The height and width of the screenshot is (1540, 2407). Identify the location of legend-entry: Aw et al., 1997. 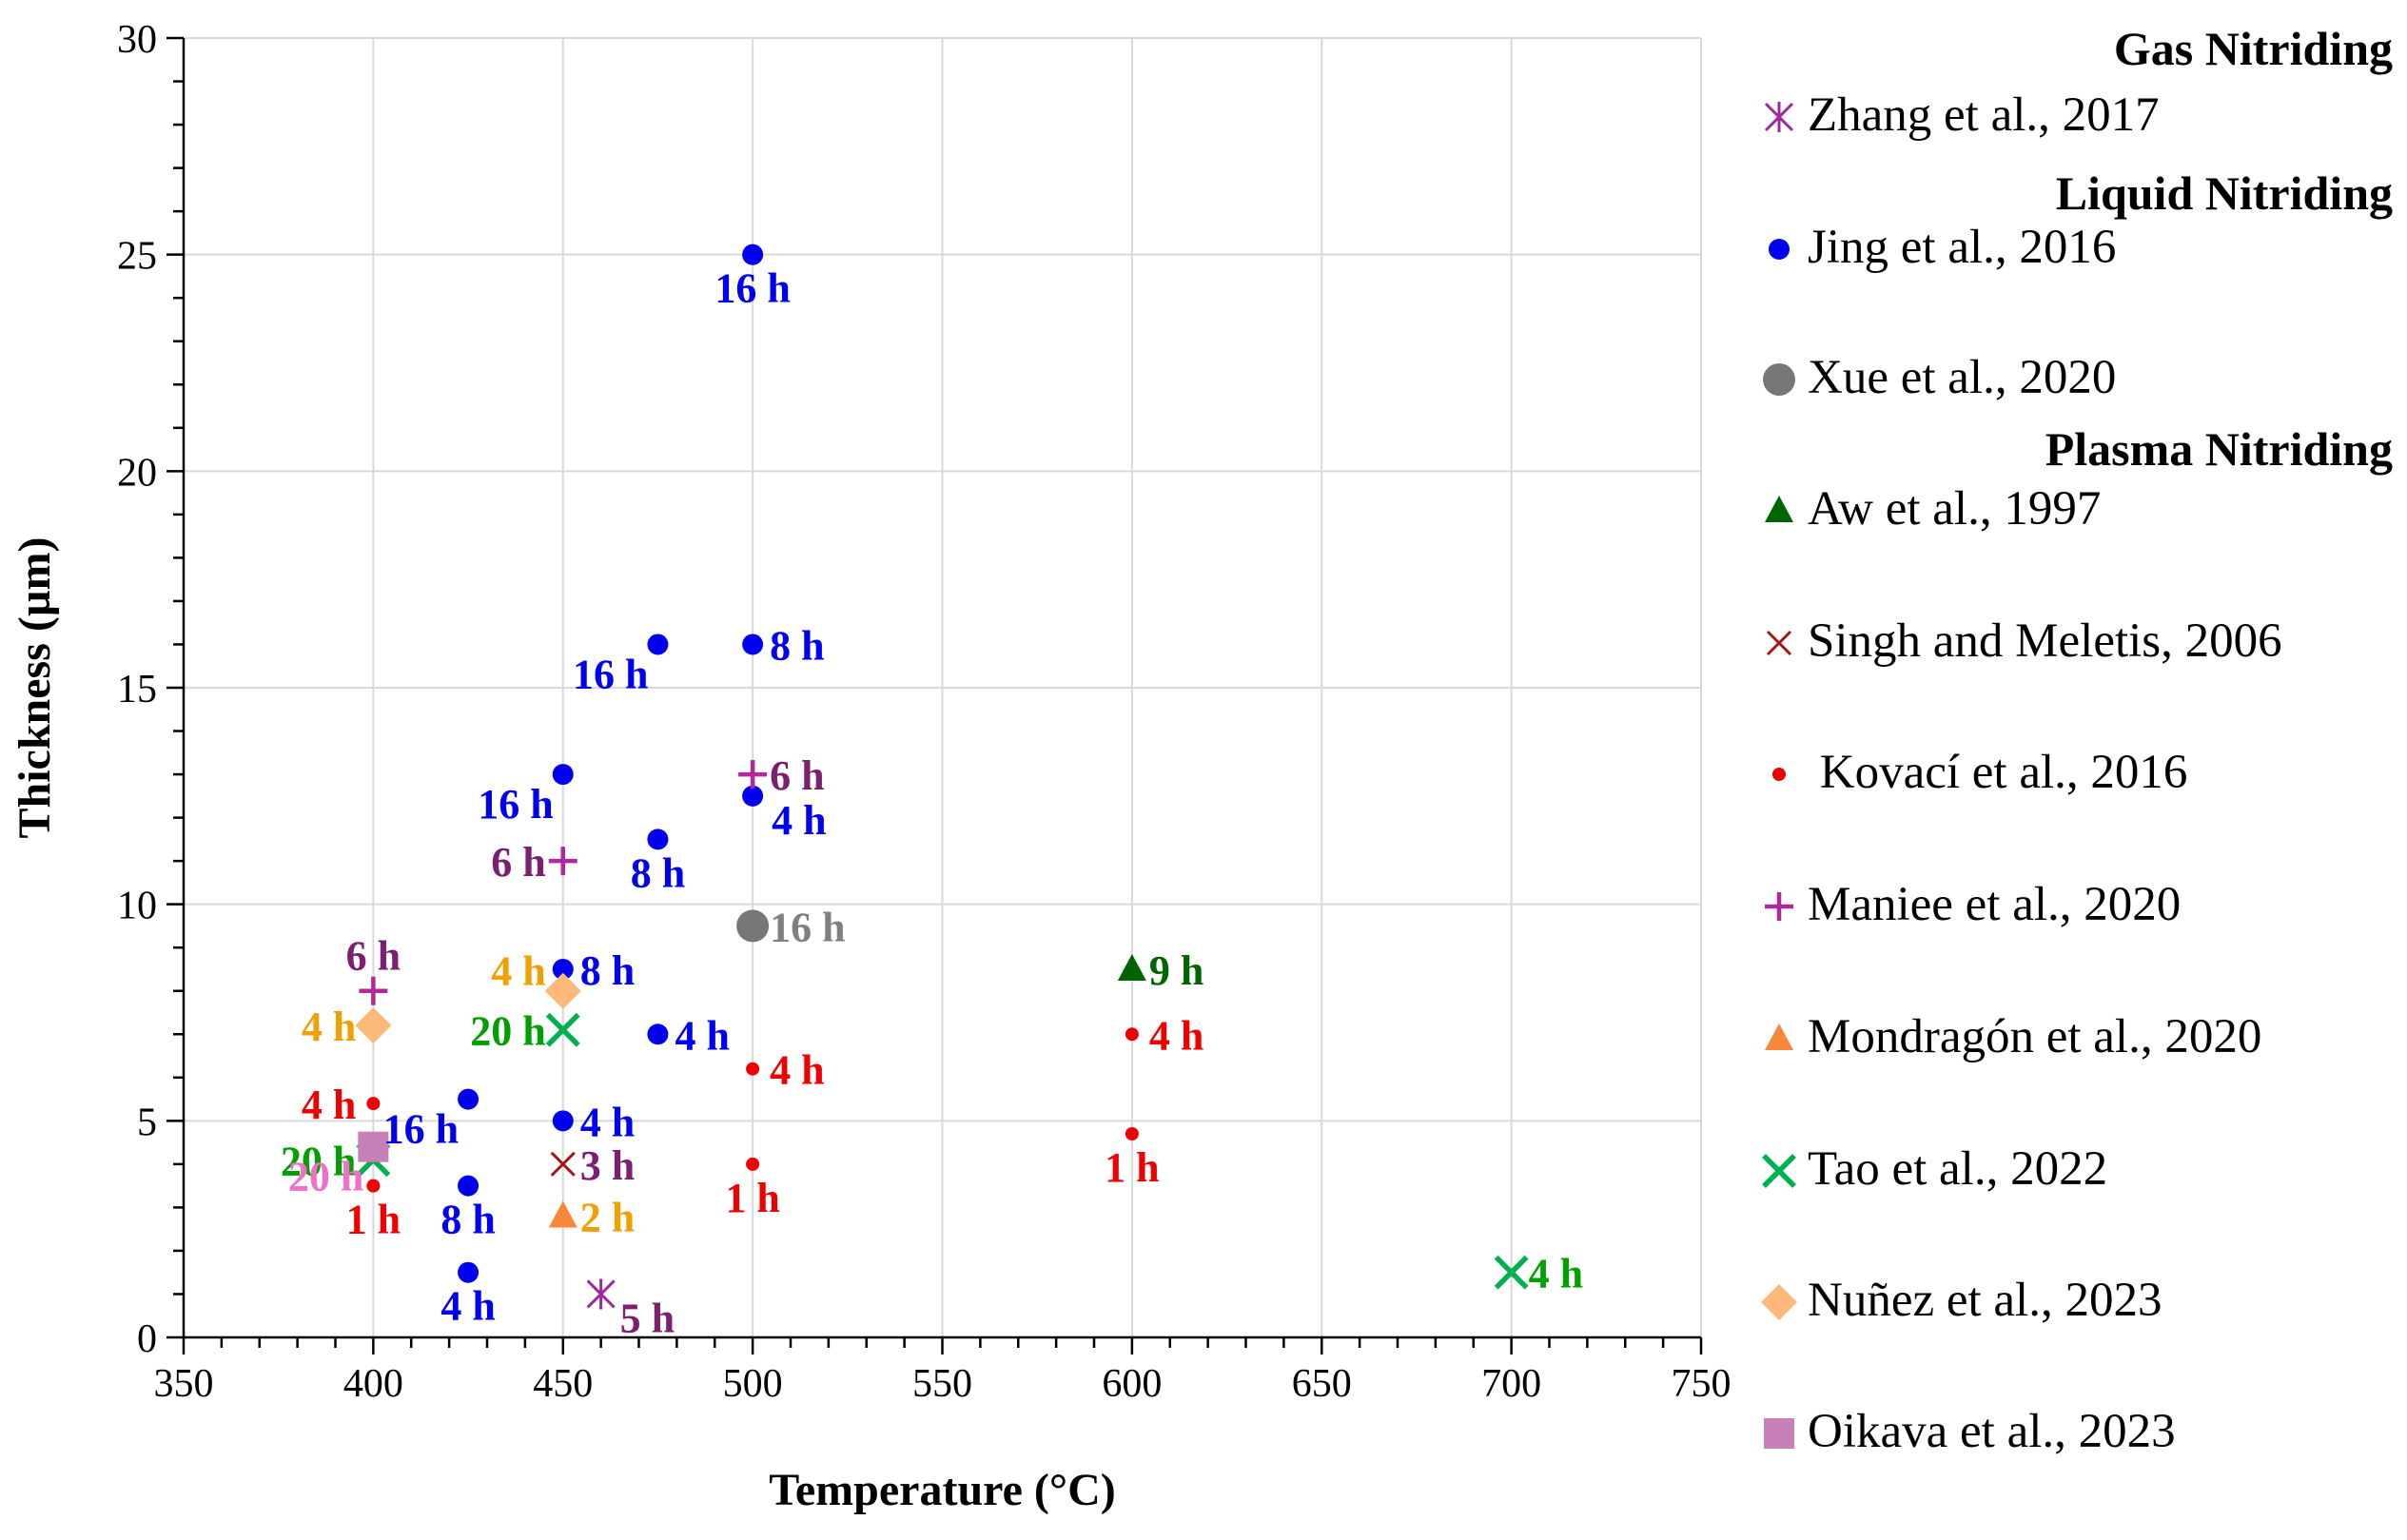
(1954, 509).